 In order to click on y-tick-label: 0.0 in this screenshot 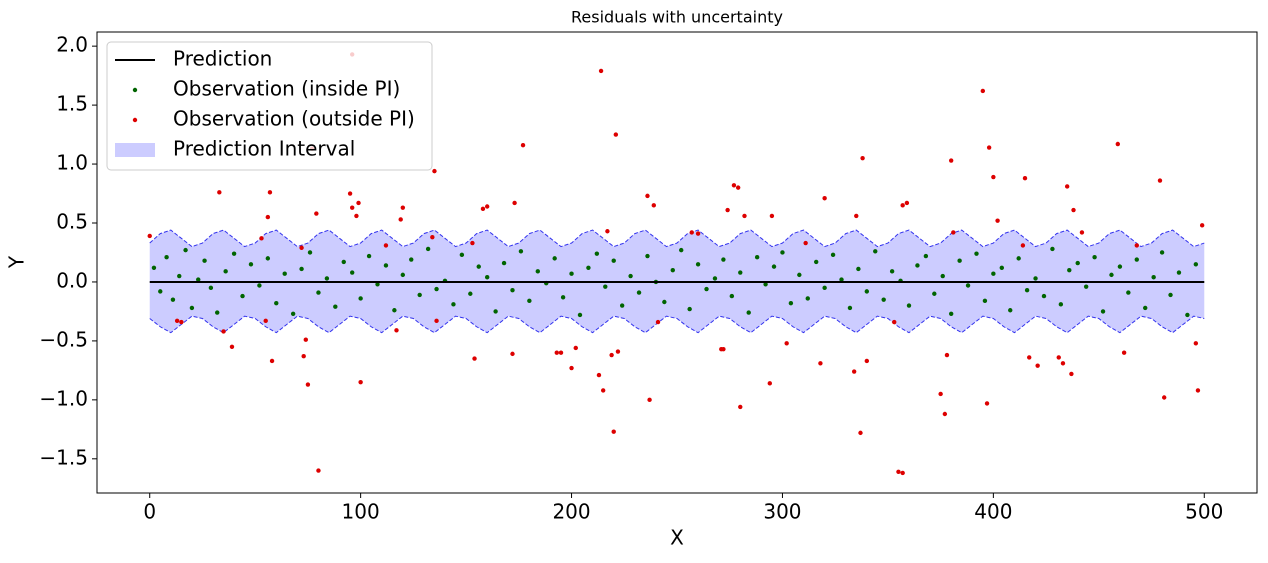, I will do `click(72, 280)`.